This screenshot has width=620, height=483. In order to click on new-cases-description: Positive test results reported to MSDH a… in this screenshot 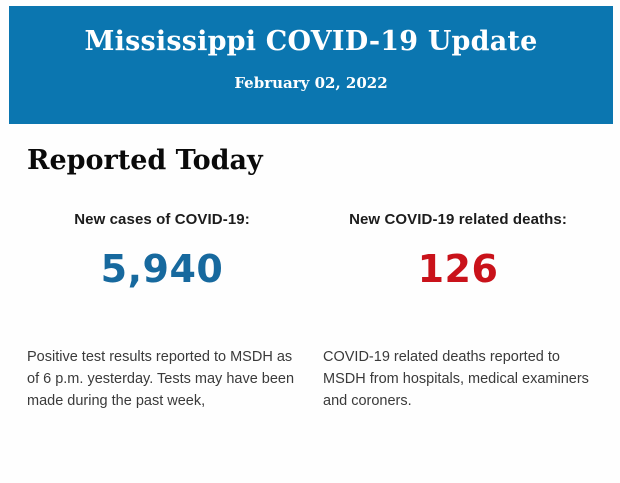, I will do `click(161, 379)`.